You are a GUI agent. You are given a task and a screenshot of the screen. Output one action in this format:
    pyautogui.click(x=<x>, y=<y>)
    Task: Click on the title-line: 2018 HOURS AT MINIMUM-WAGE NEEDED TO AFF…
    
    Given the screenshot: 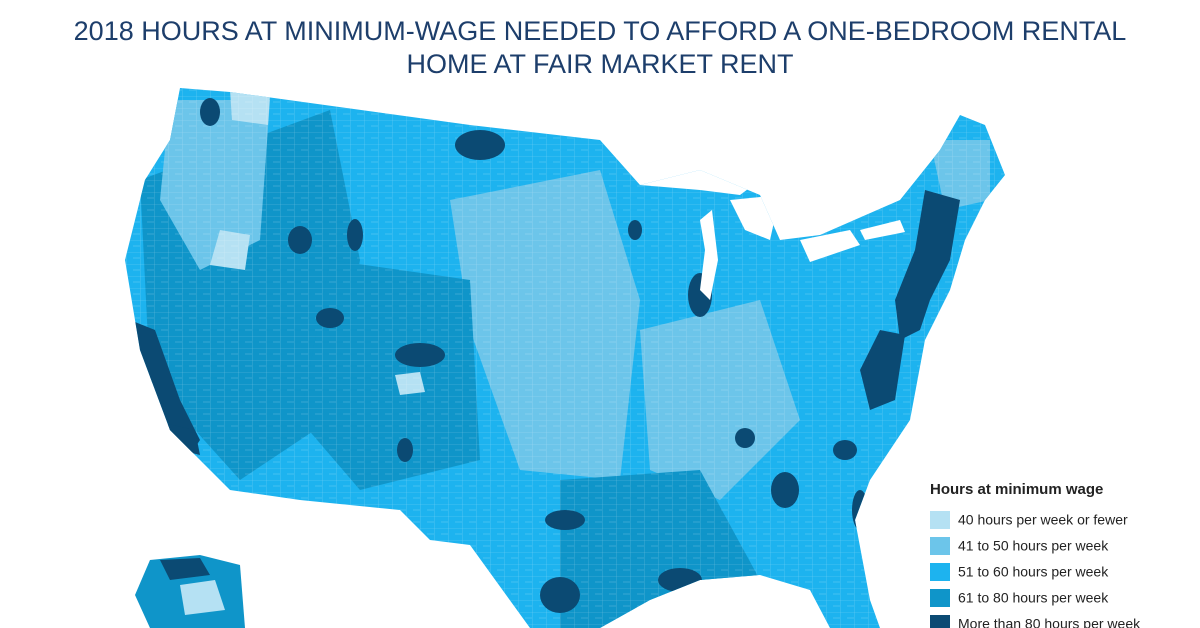 What is the action you would take?
    pyautogui.click(x=600, y=31)
    